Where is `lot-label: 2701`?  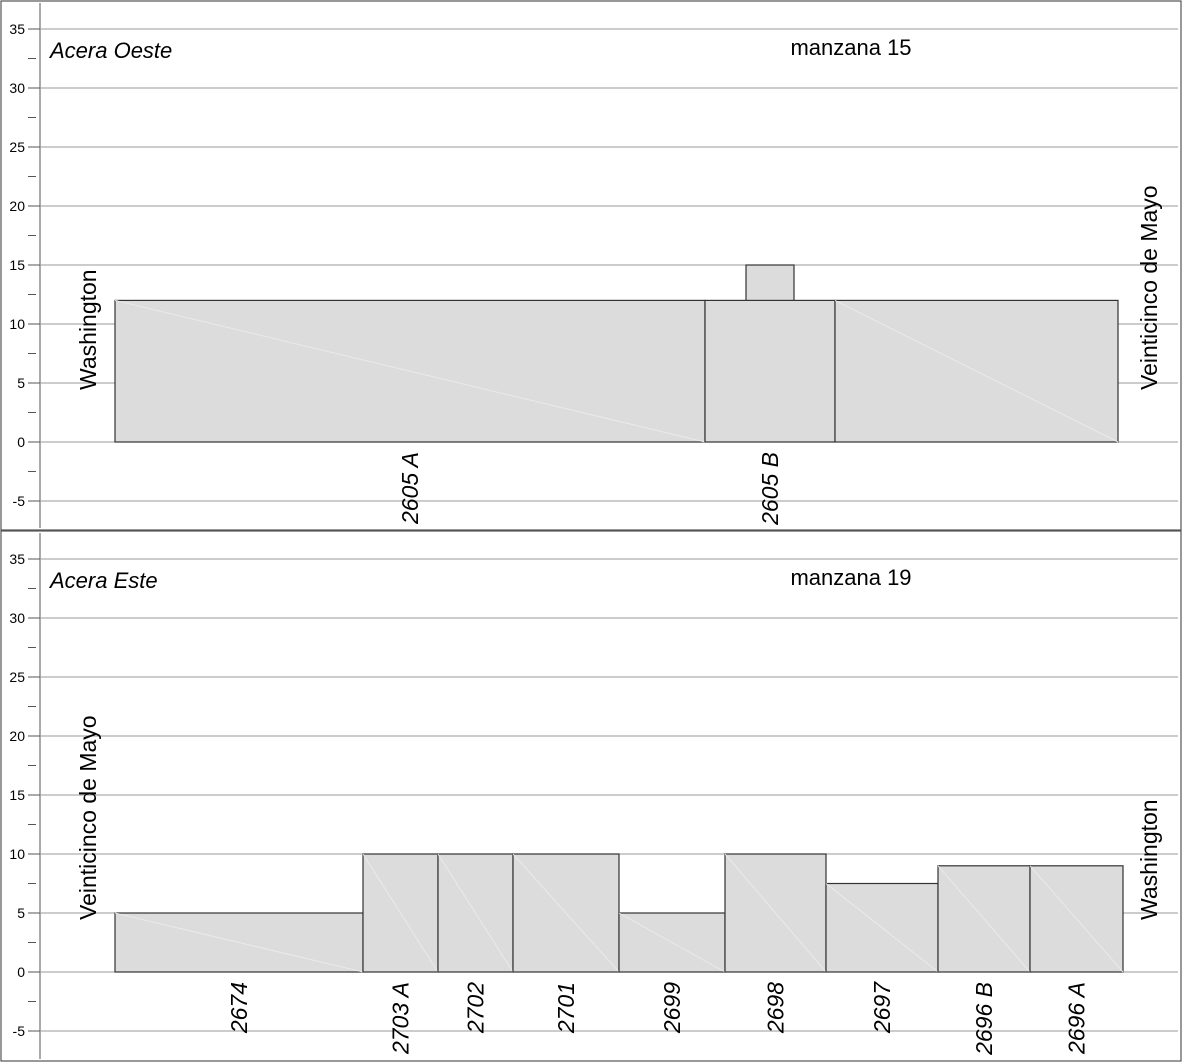 lot-label: 2701 is located at coordinates (566, 1008).